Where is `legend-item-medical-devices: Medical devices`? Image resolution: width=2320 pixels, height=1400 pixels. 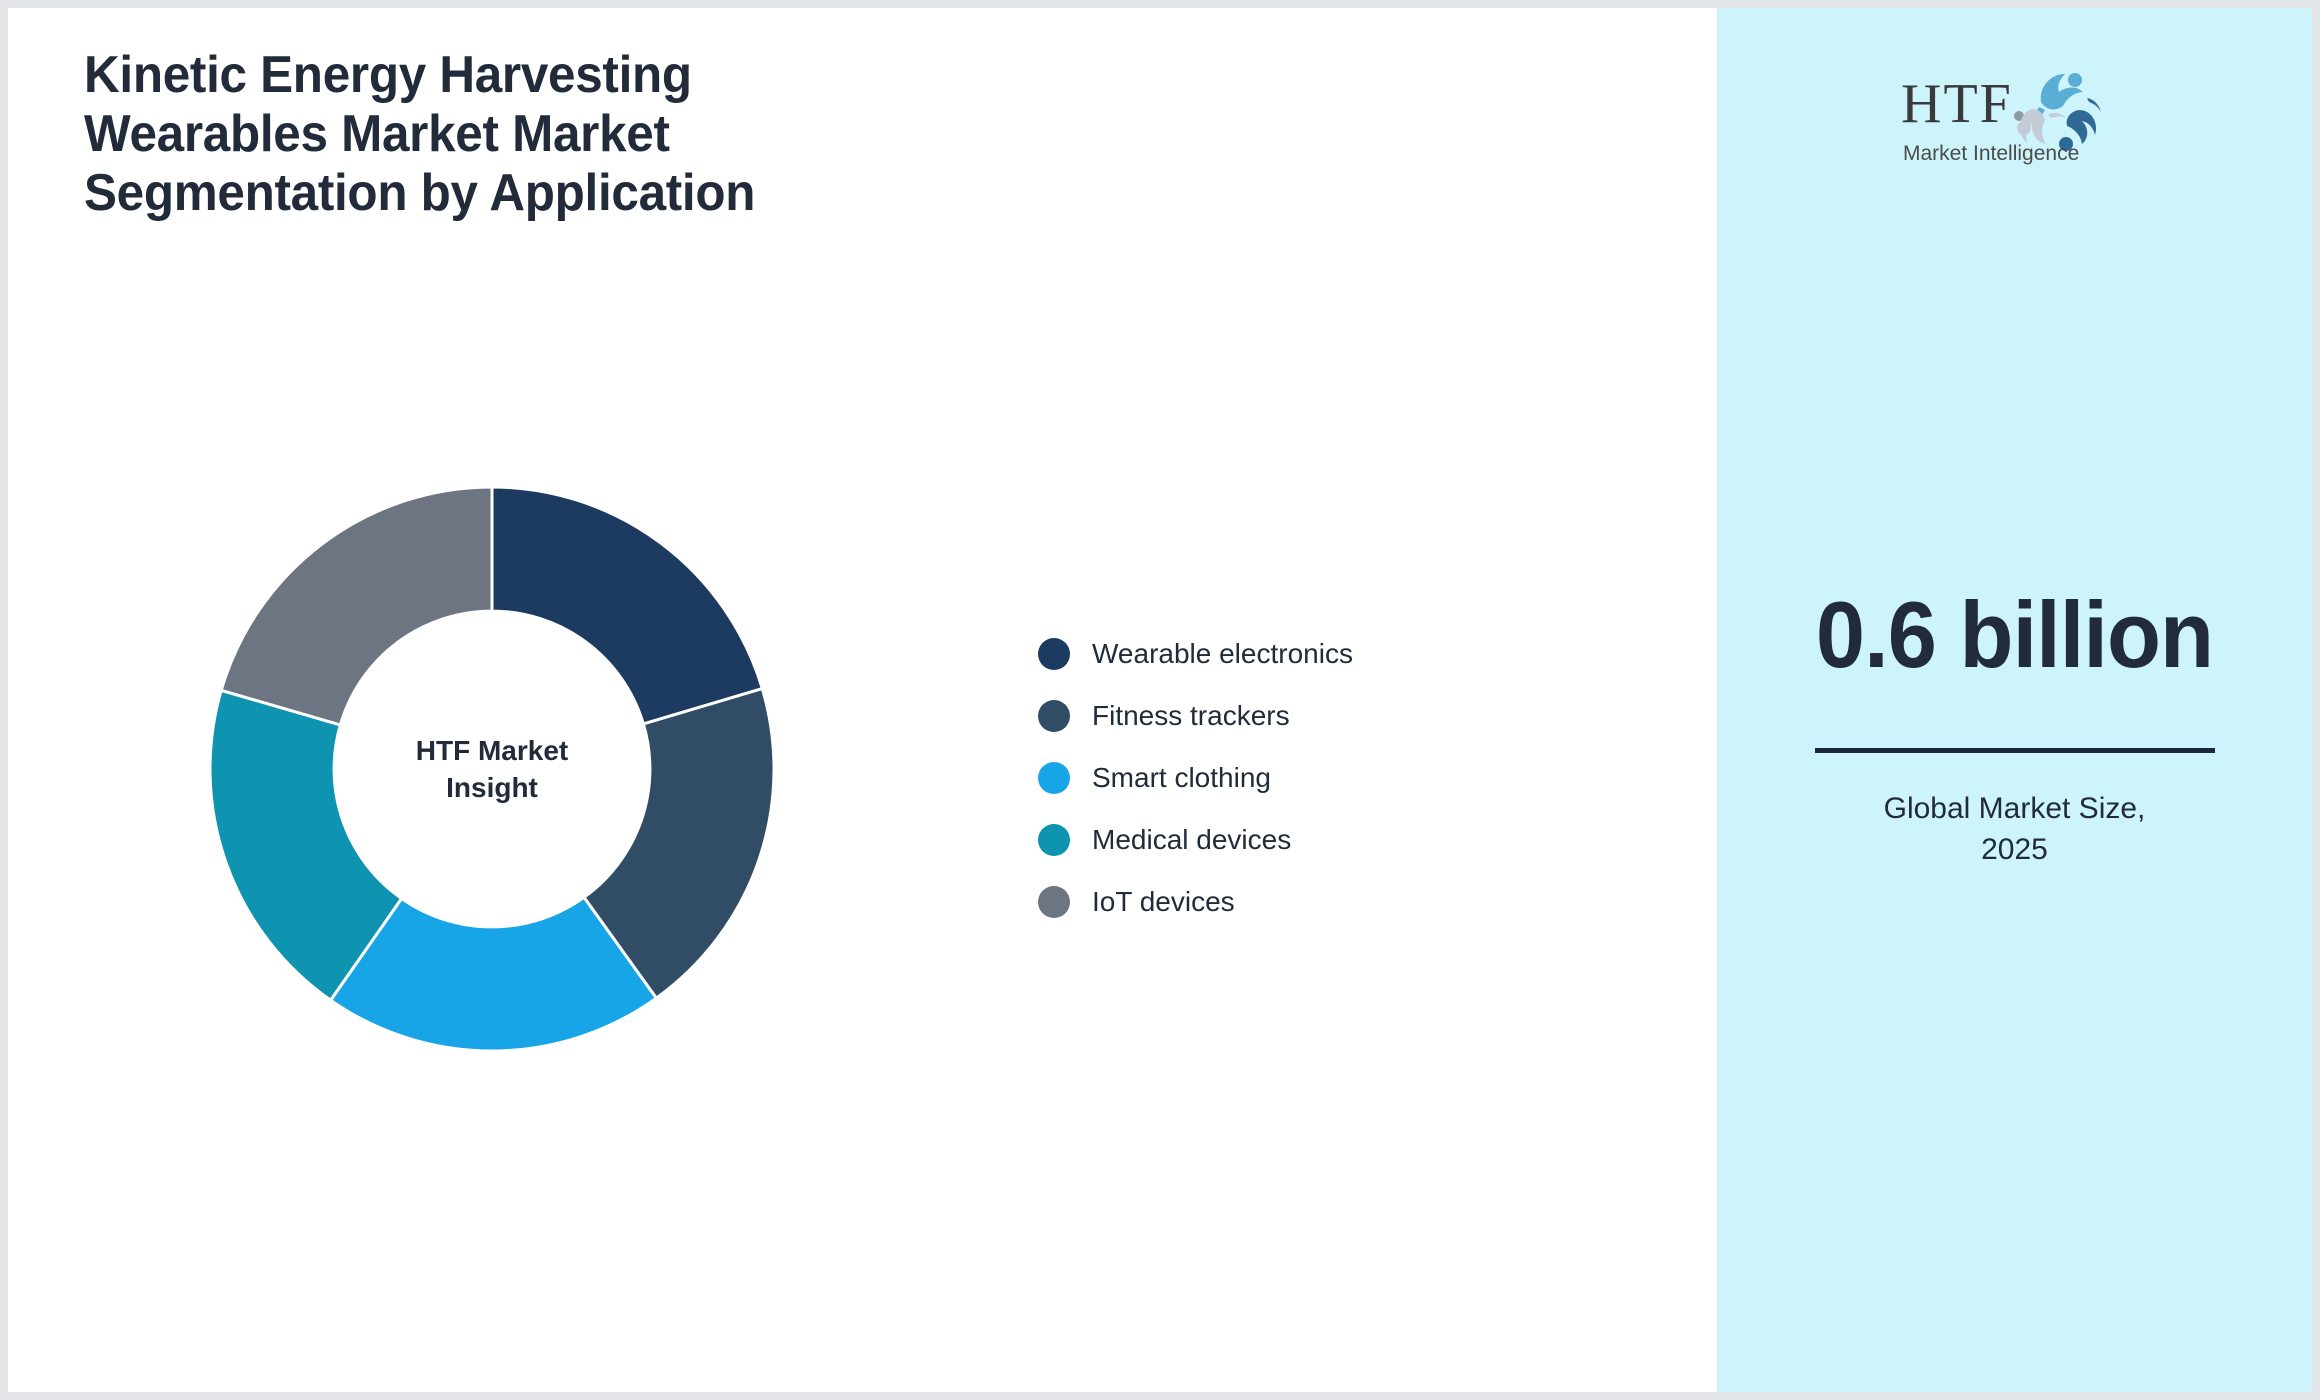 legend-item-medical-devices: Medical devices is located at coordinates (1195, 840).